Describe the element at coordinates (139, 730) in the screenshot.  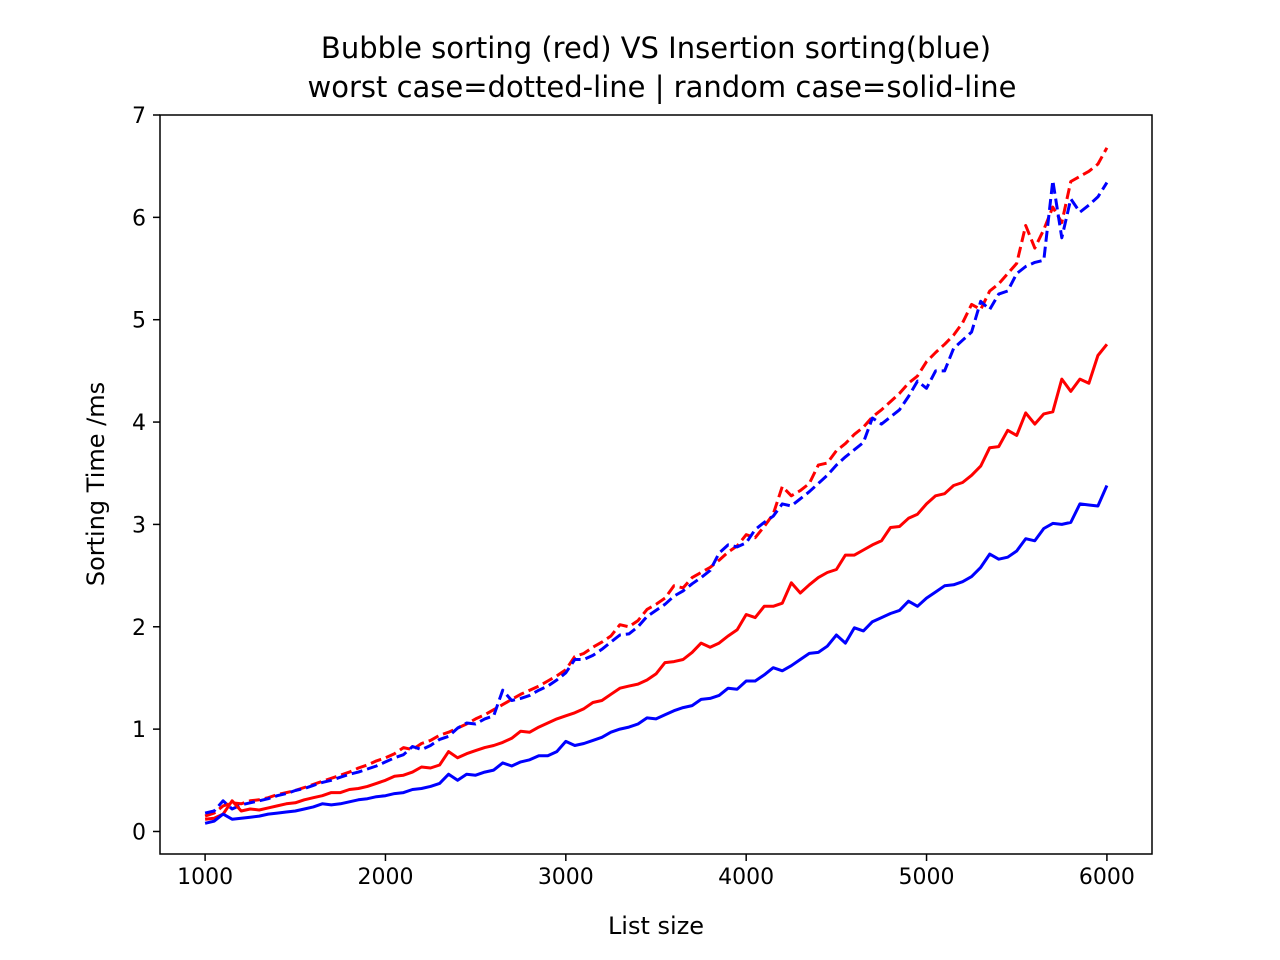
I see `y-tick-label: 1` at that location.